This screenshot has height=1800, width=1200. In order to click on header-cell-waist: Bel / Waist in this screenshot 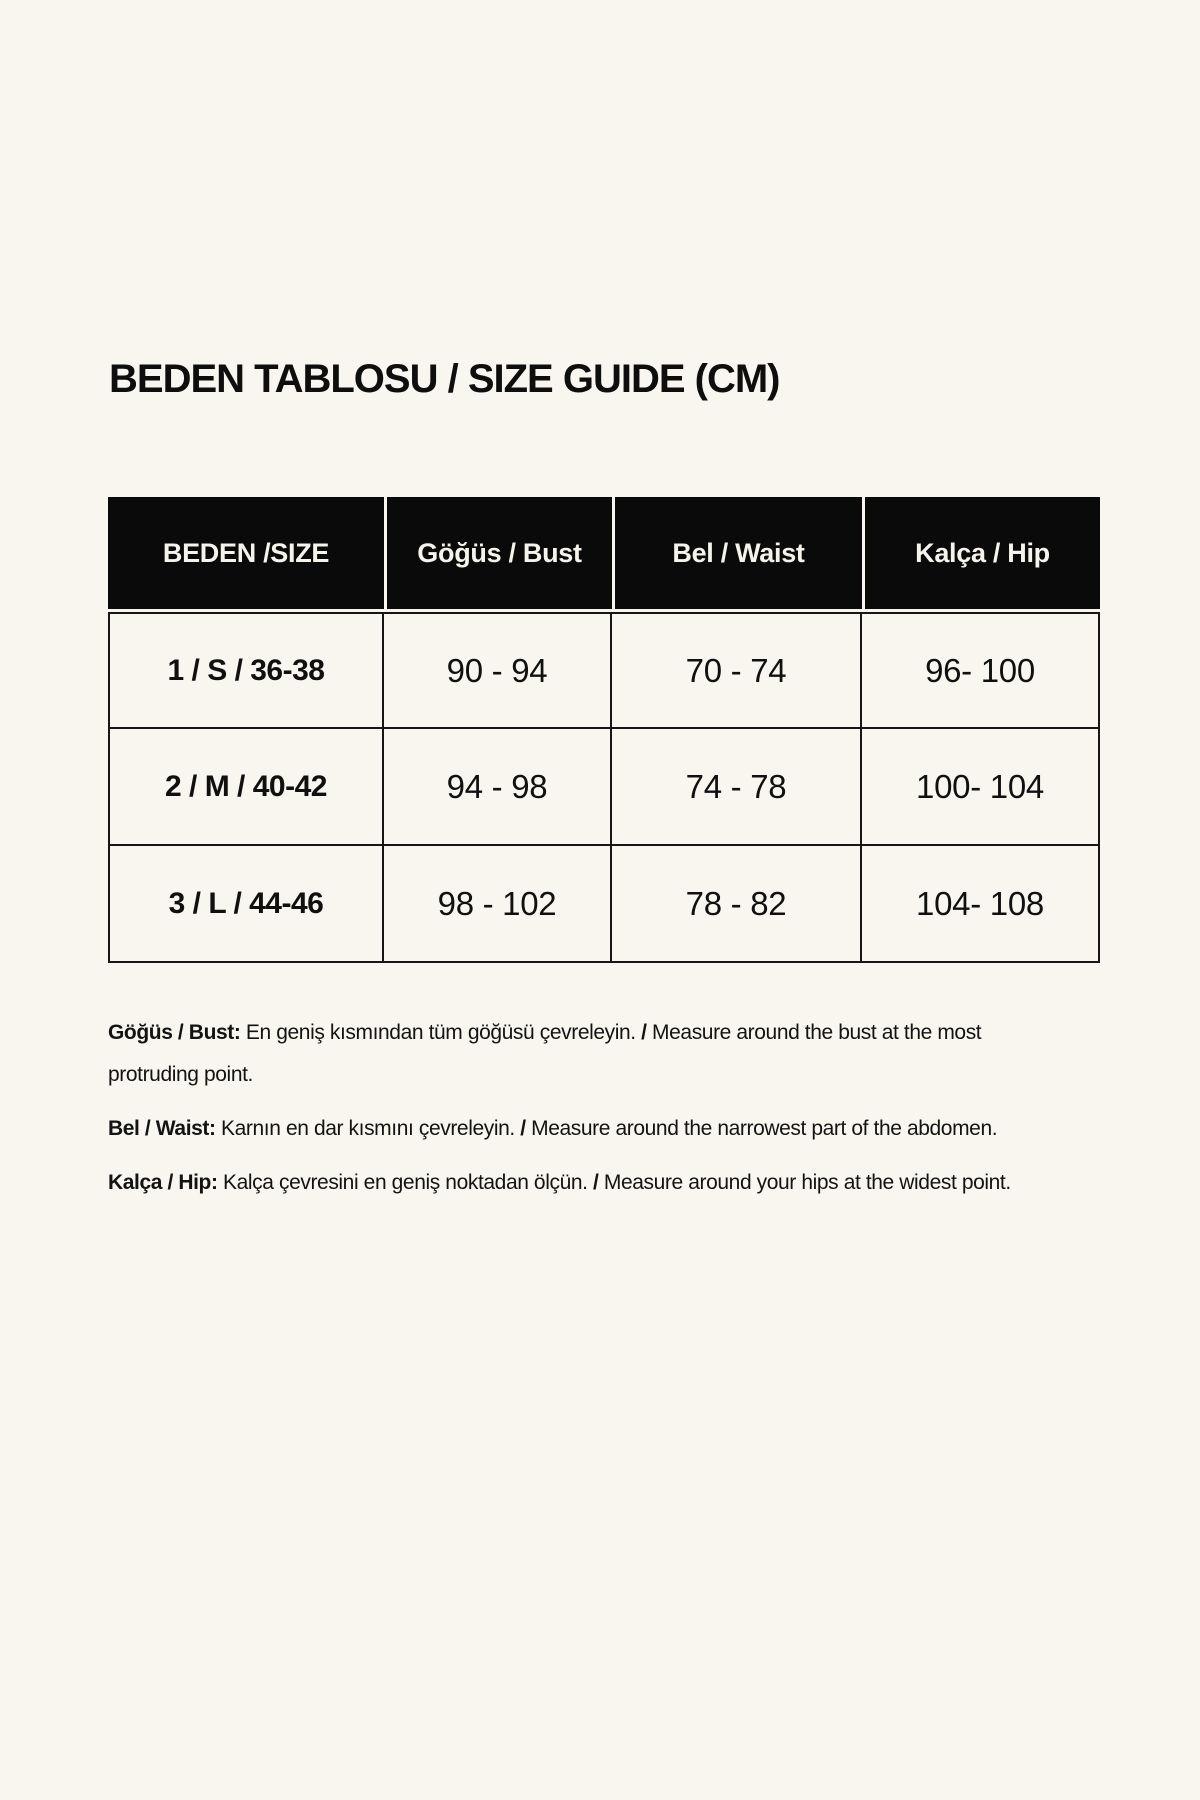, I will do `click(737, 554)`.